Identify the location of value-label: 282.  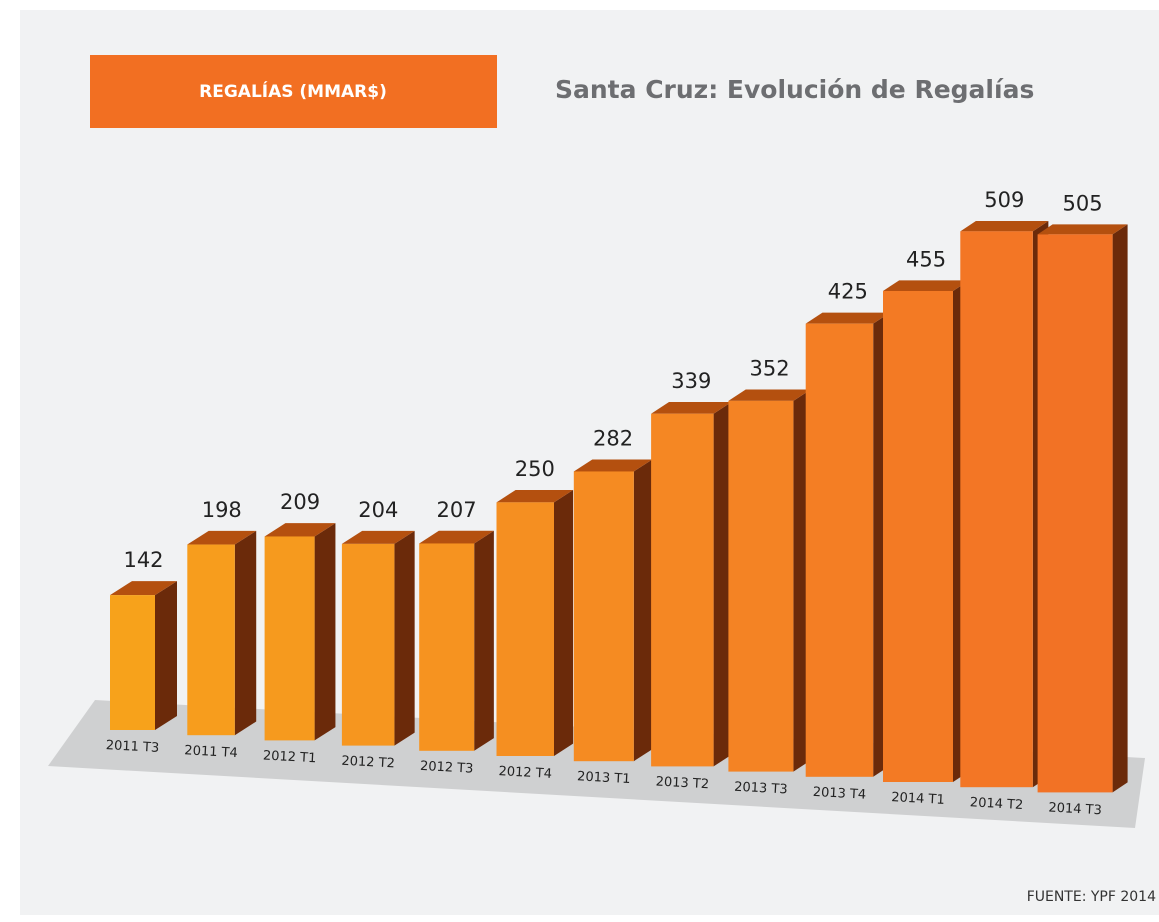
(613, 438).